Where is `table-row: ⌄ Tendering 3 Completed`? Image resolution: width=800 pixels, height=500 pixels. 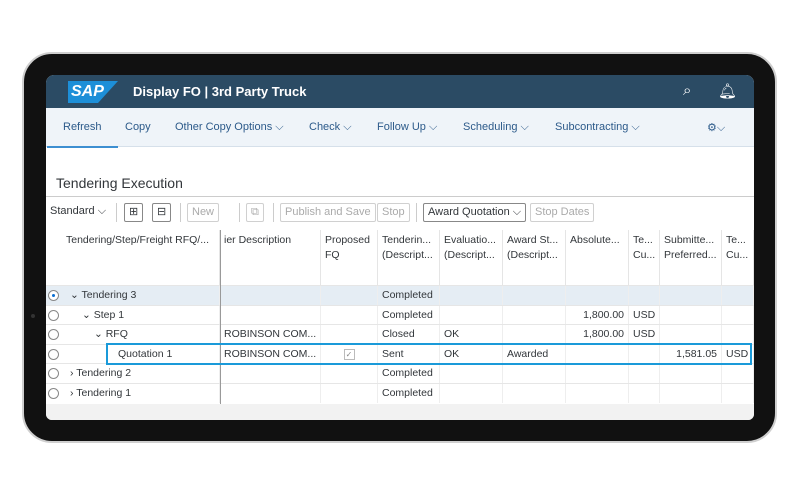 table-row: ⌄ Tendering 3 Completed is located at coordinates (400, 295).